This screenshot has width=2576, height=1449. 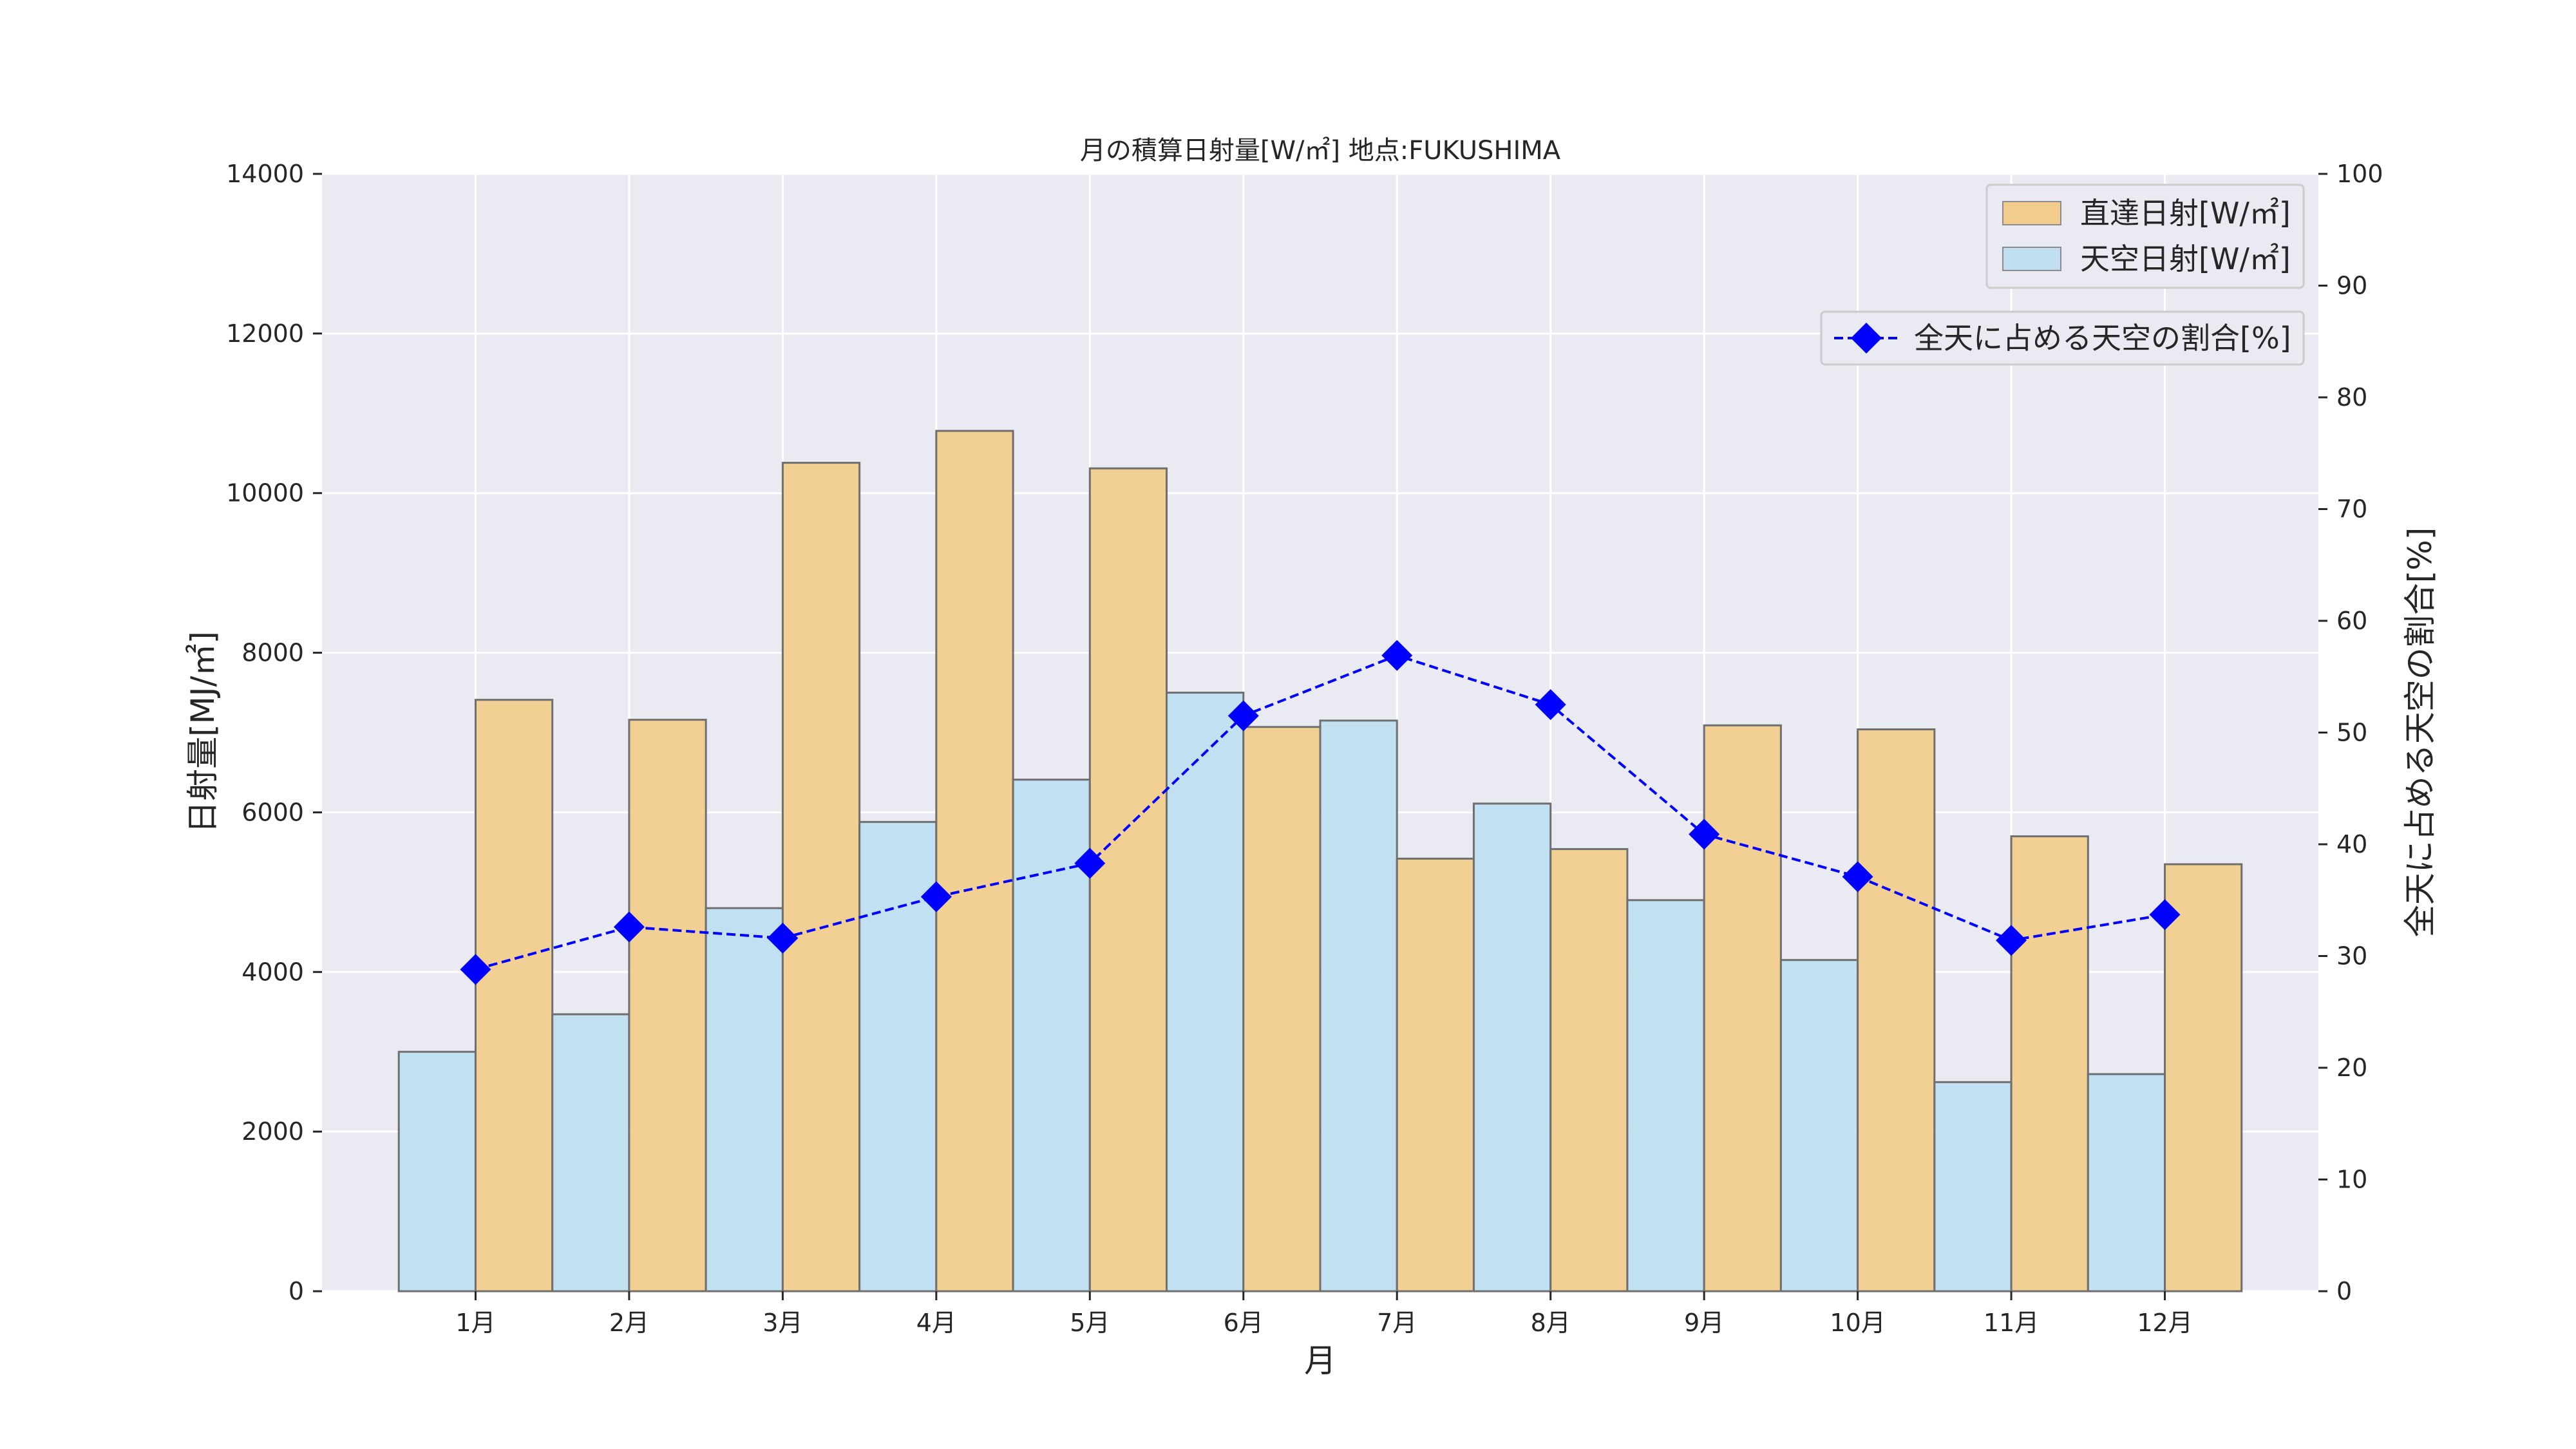 What do you see at coordinates (2351, 844) in the screenshot?
I see `y2-tick-label: 40` at bounding box center [2351, 844].